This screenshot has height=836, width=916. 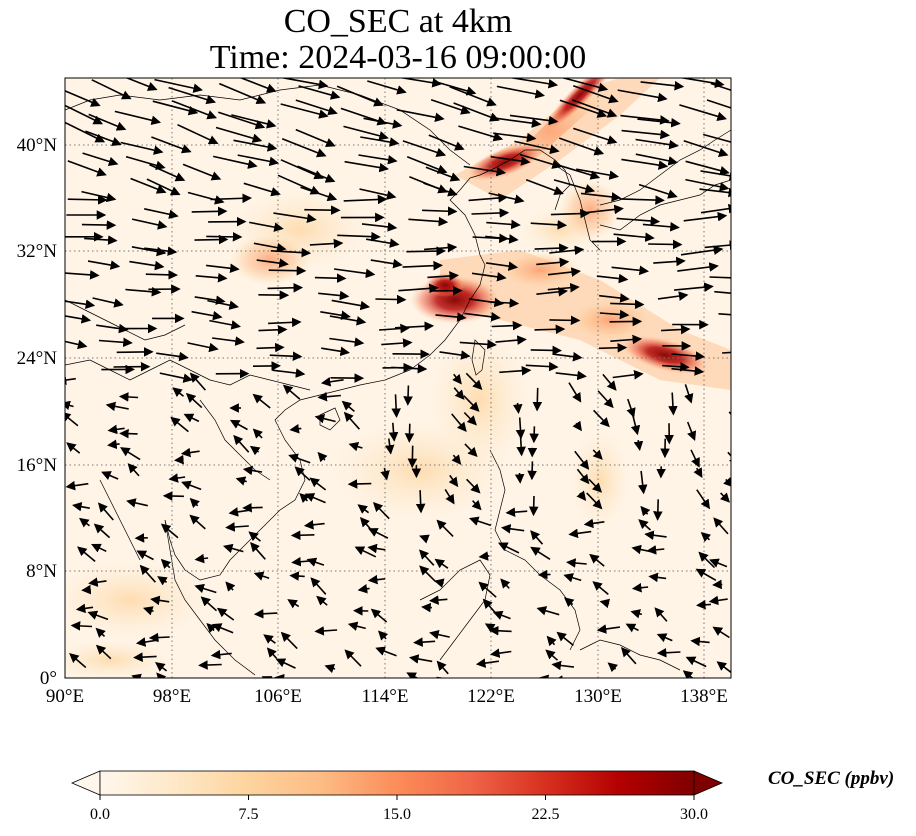 I want to click on lon-tick-label: 106°E, so click(x=278, y=696).